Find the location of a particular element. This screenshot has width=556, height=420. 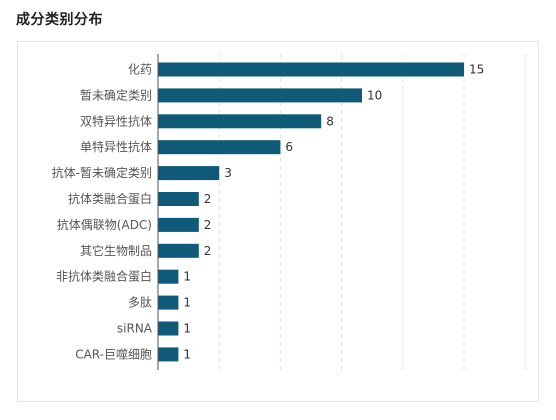

category-label: 单特异性抗体 is located at coordinates (116, 146).